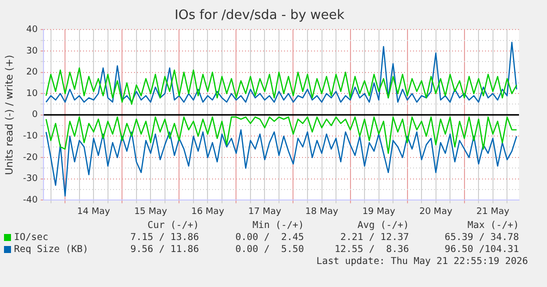 This screenshot has width=547, height=287. I want to click on y-tick-label: 20, so click(32, 73).